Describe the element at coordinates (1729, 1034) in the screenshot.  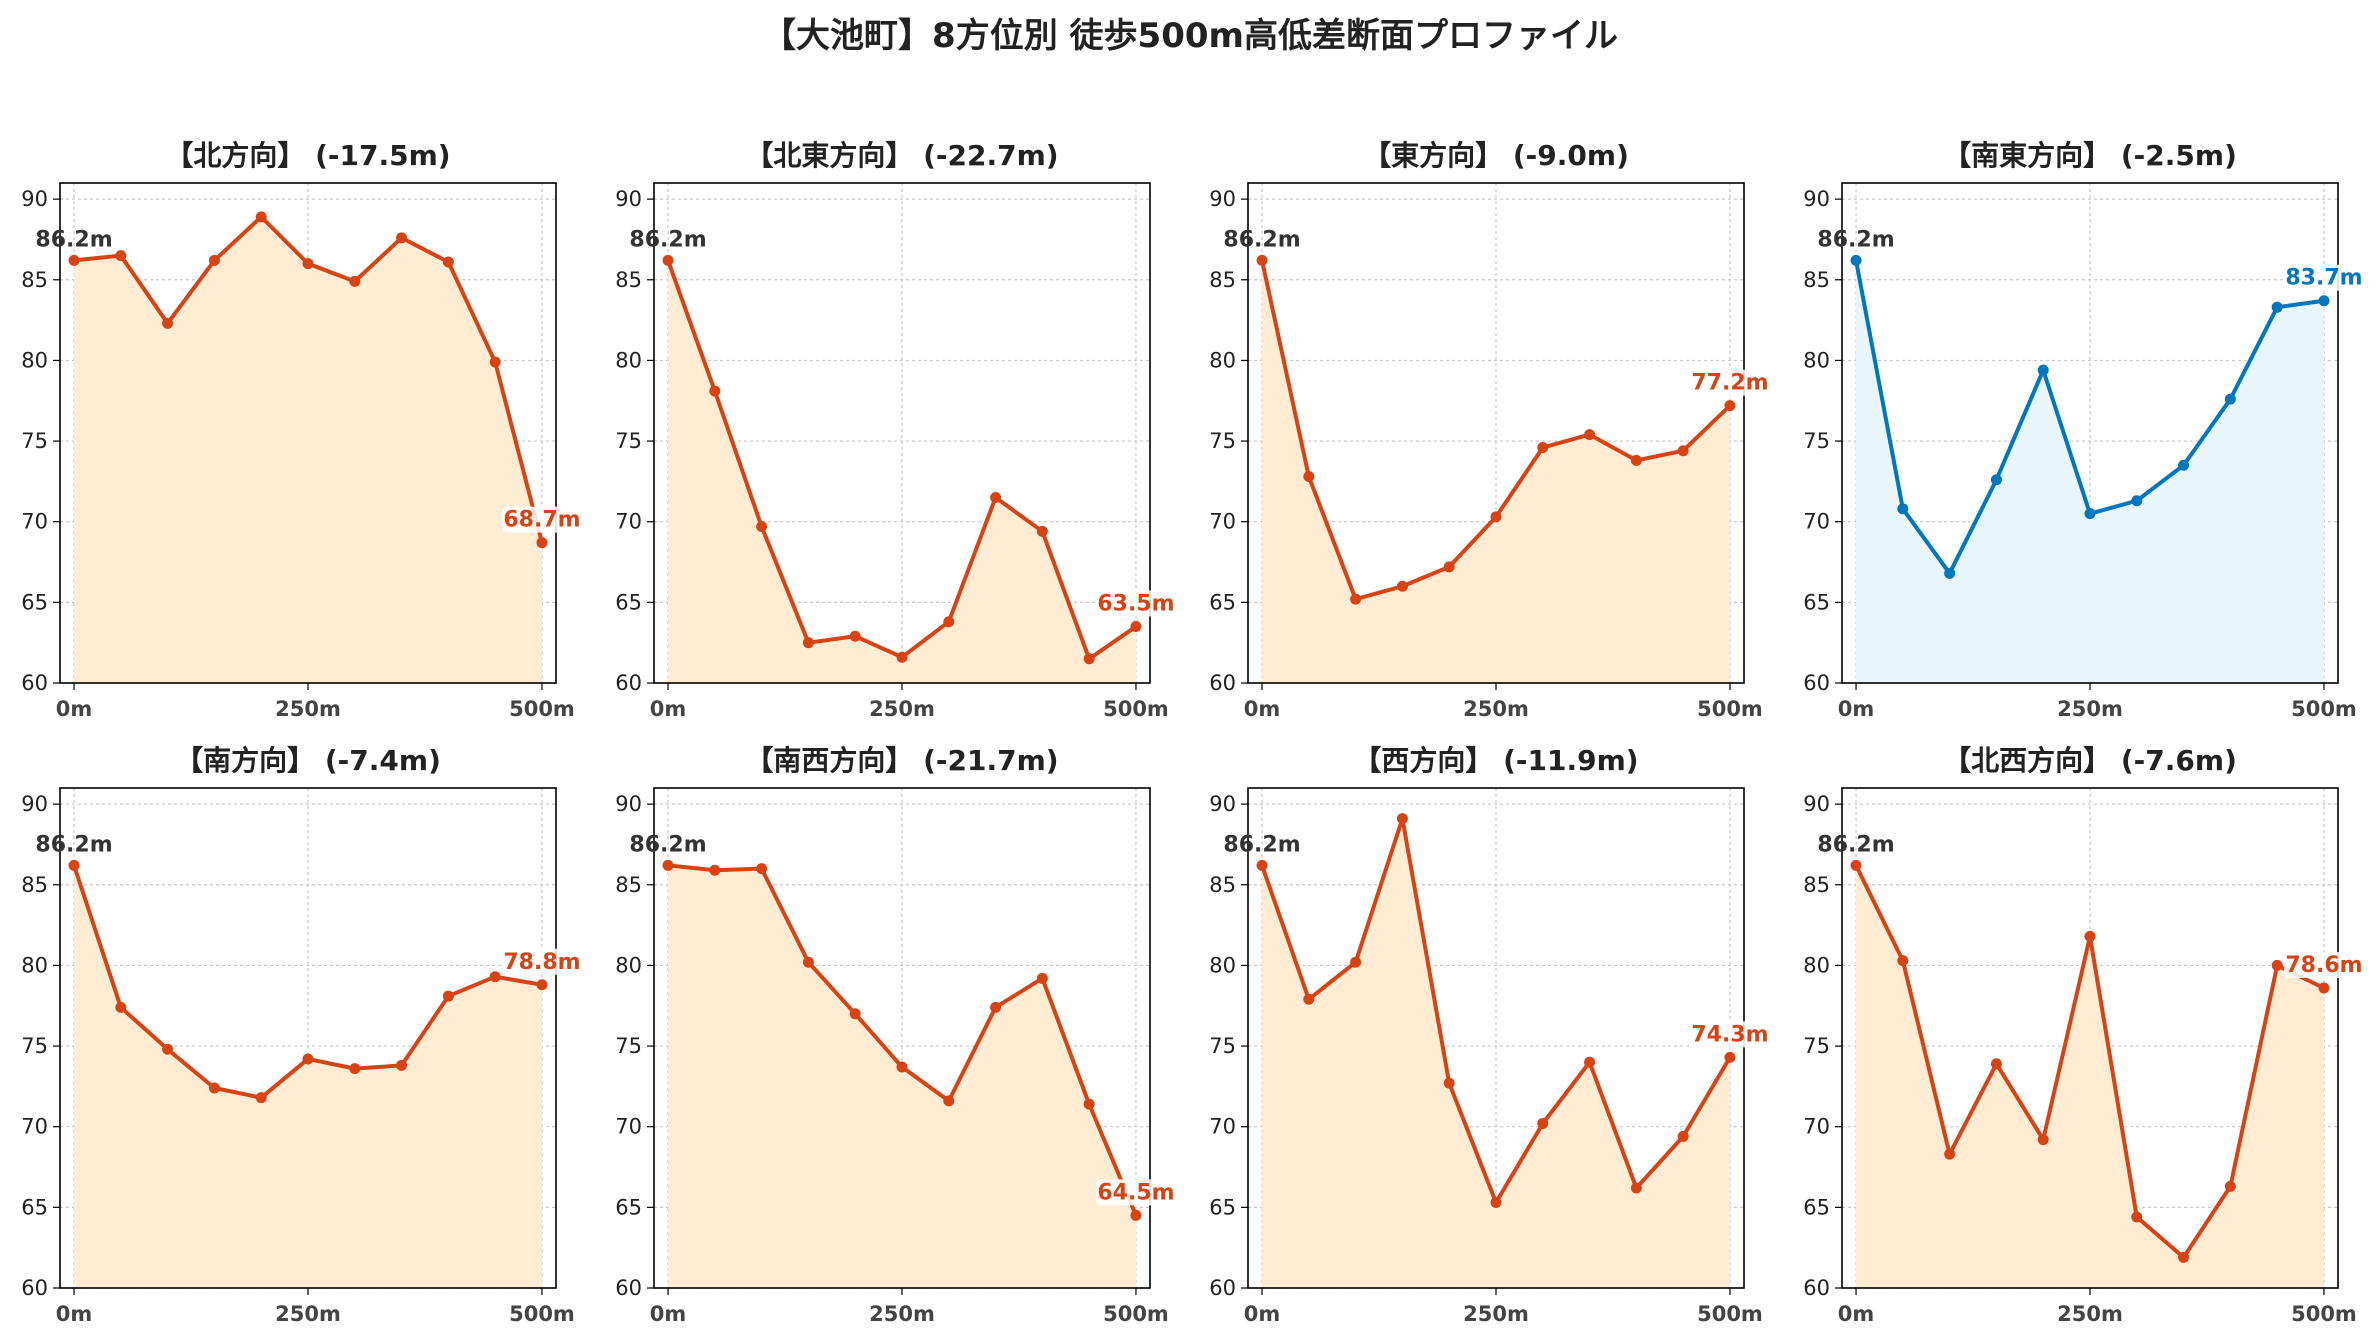
I see `end-elevation-label: 74.3m` at that location.